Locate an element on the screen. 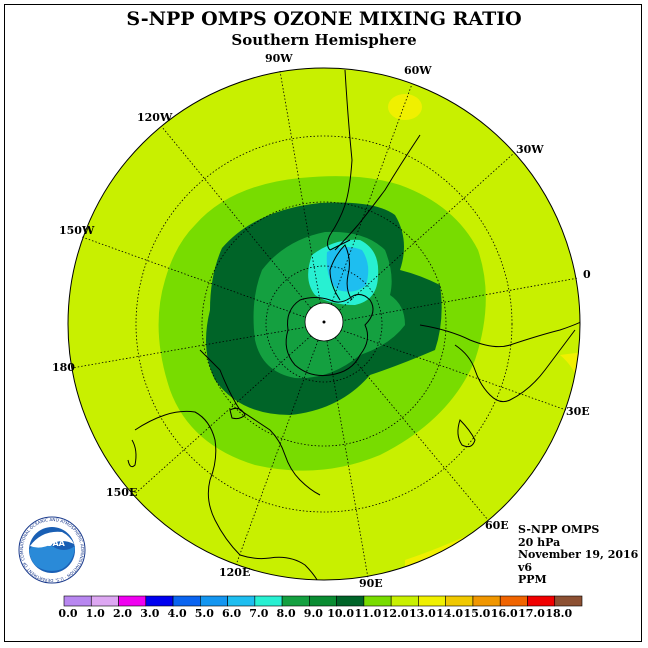 The image size is (648, 648). colorbar-label: 12.0 is located at coordinates (395, 613).